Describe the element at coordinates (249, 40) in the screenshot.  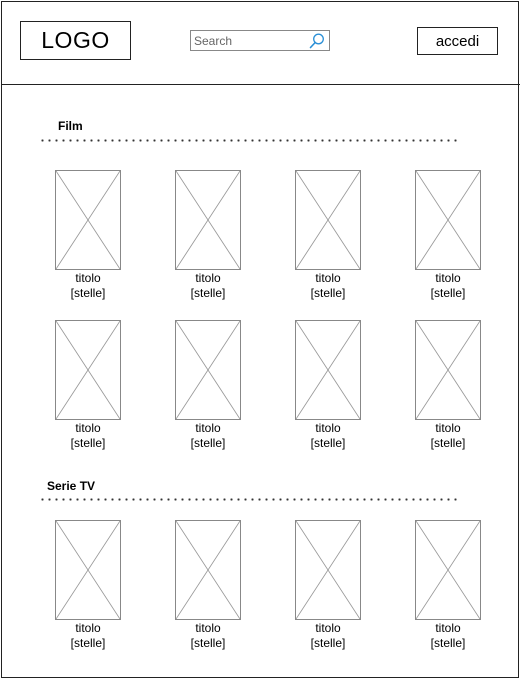
I see `search-input` at that location.